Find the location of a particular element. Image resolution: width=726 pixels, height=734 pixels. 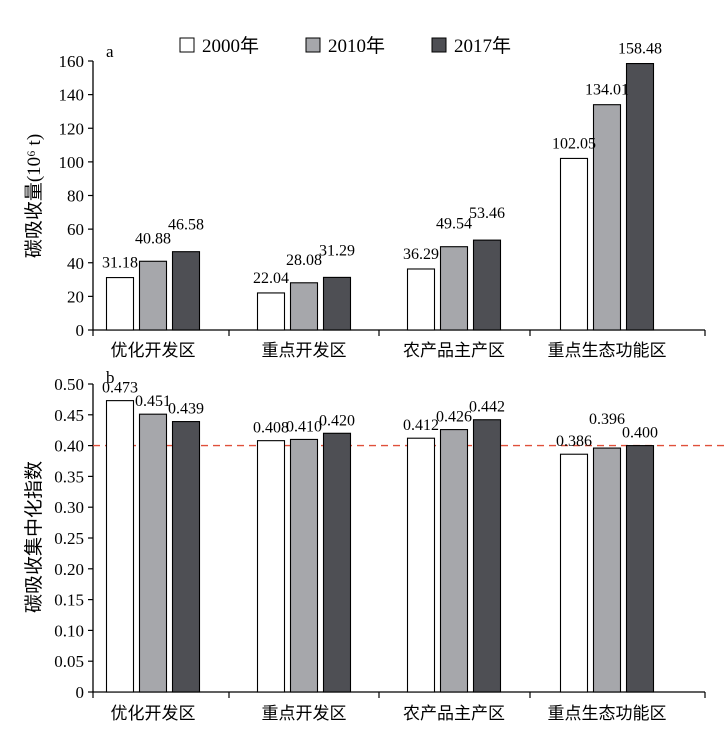

chart-a-category-label: 农产品主产区 is located at coordinates (454, 350).